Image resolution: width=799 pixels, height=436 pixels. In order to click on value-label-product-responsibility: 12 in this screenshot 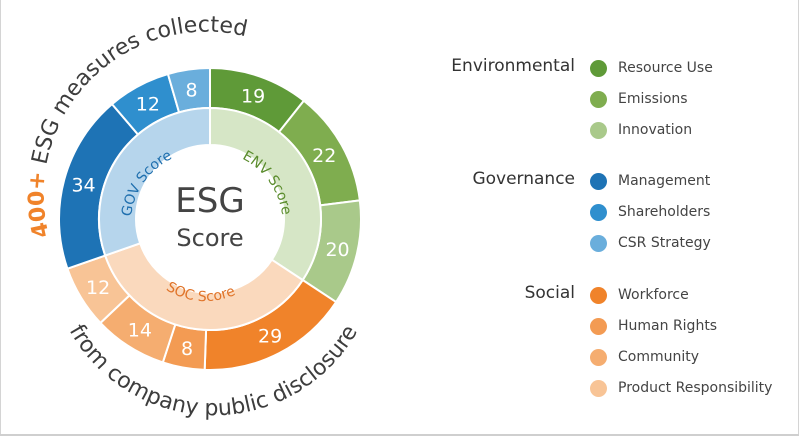, I will do `click(98, 288)`.